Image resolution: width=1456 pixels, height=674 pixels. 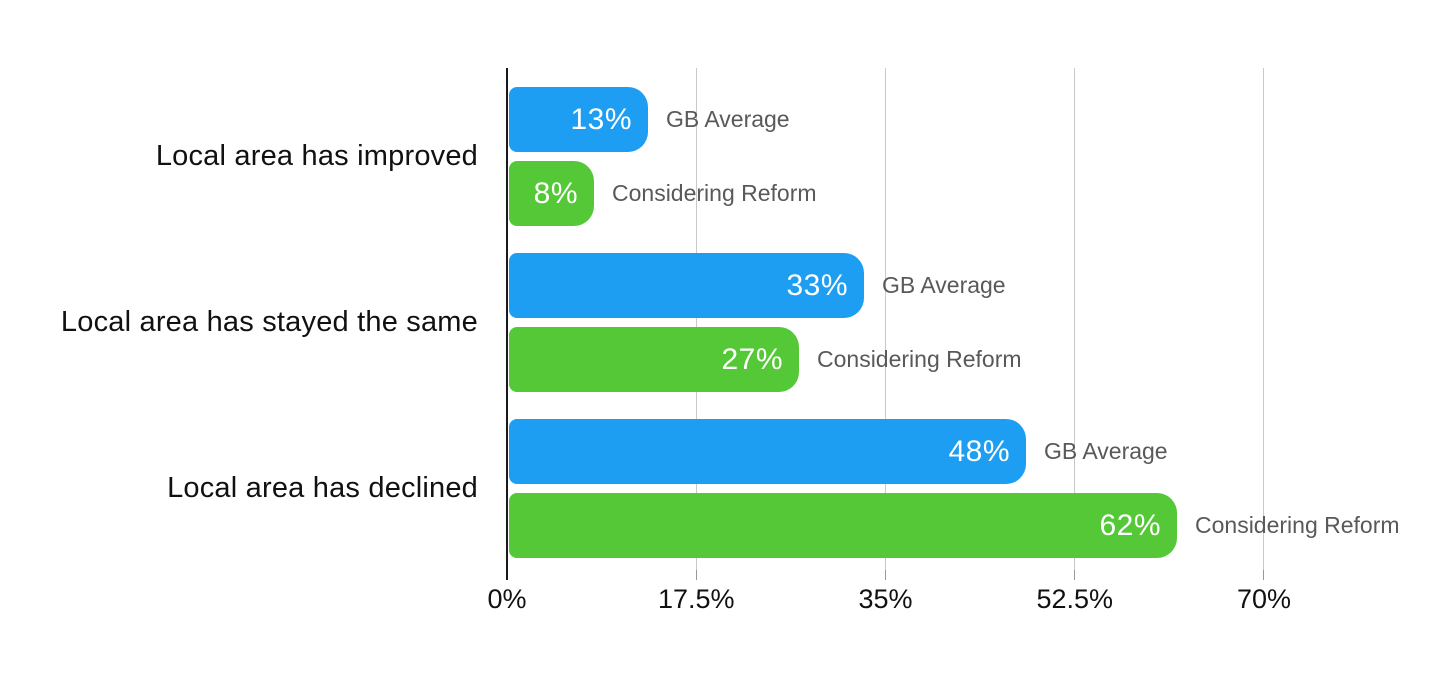 I want to click on bar-value-label: 48%, so click(x=979, y=451).